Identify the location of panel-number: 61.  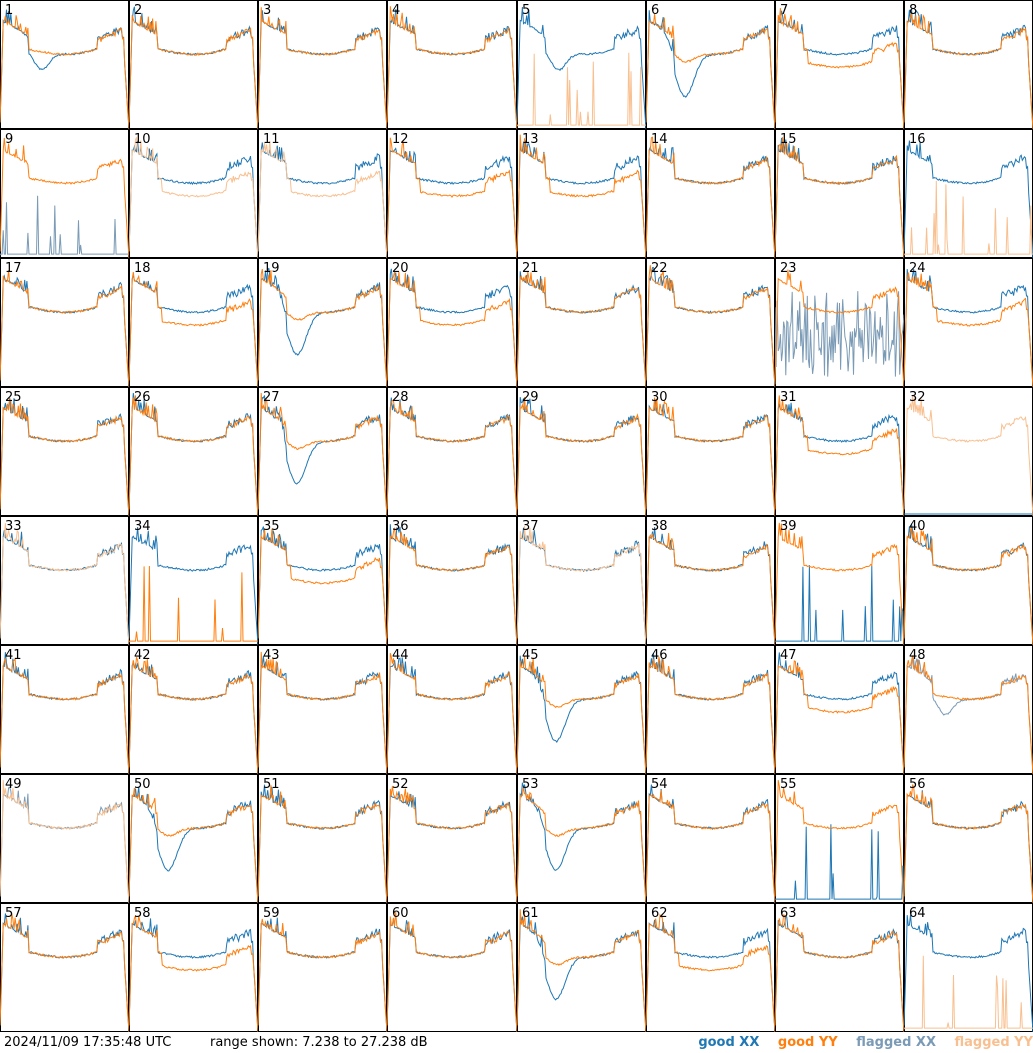
(530, 913).